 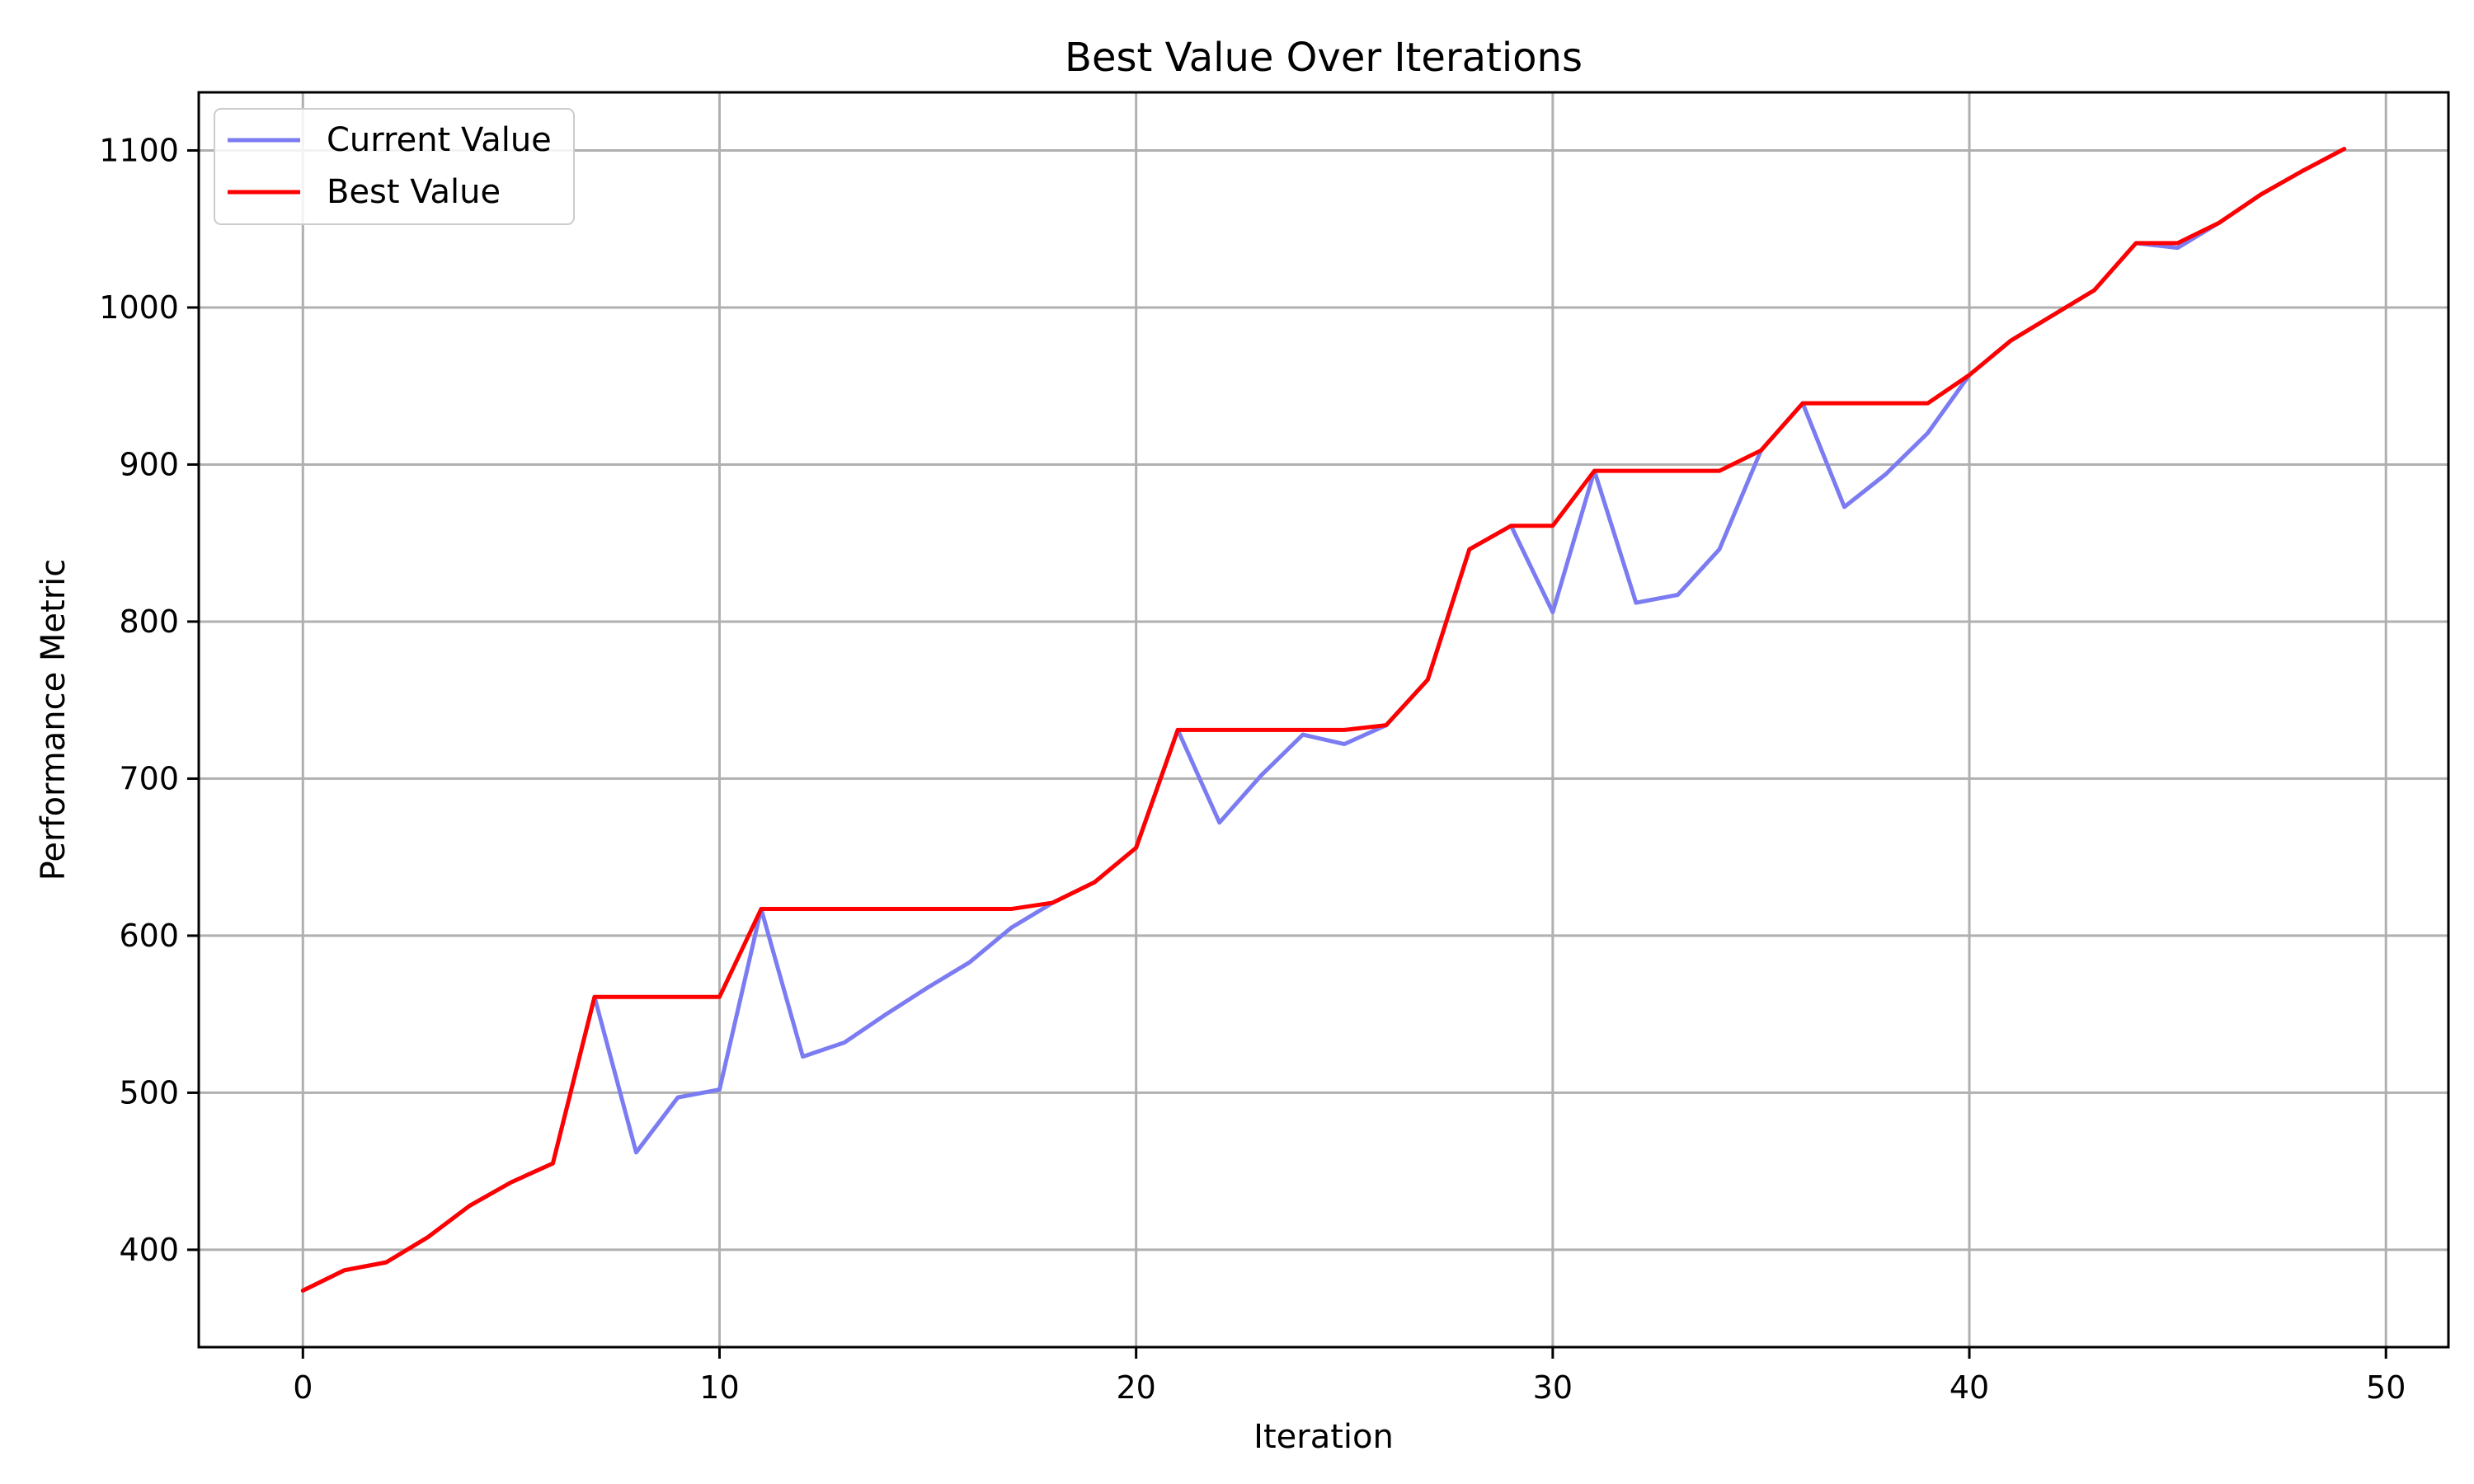 What do you see at coordinates (149, 1250) in the screenshot?
I see `y-tick-label: 400` at bounding box center [149, 1250].